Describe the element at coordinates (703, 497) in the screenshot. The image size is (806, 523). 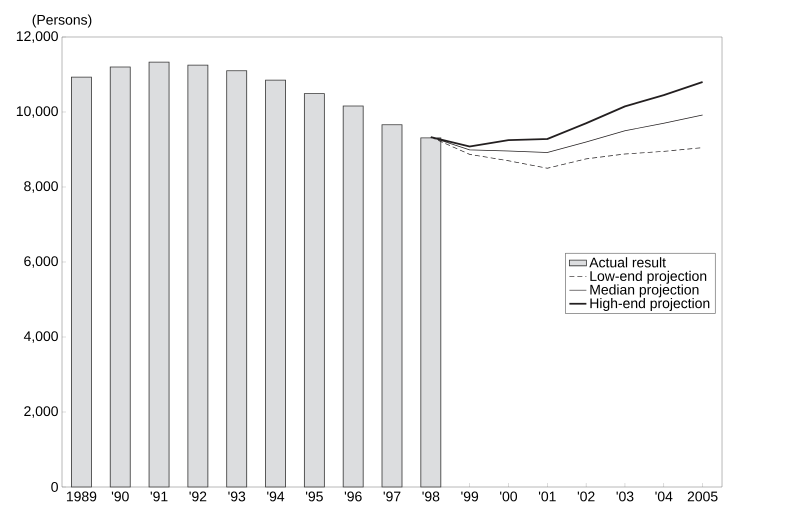
I see `x-tick-label: 2005` at that location.